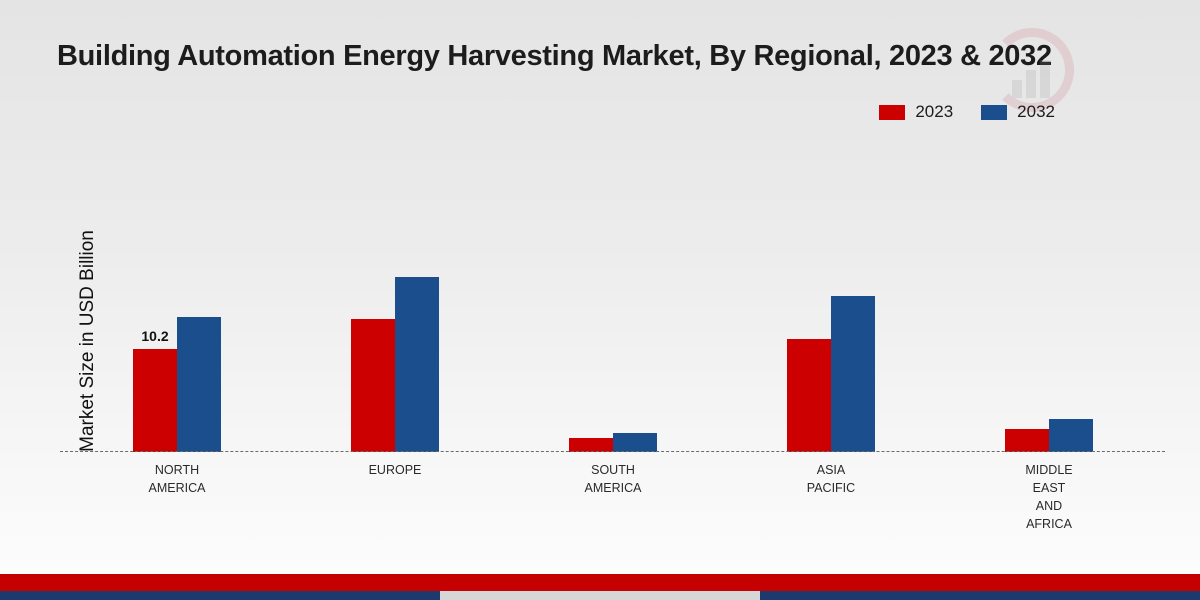 This screenshot has height=600, width=1200. I want to click on legend-swatch-2032, so click(994, 112).